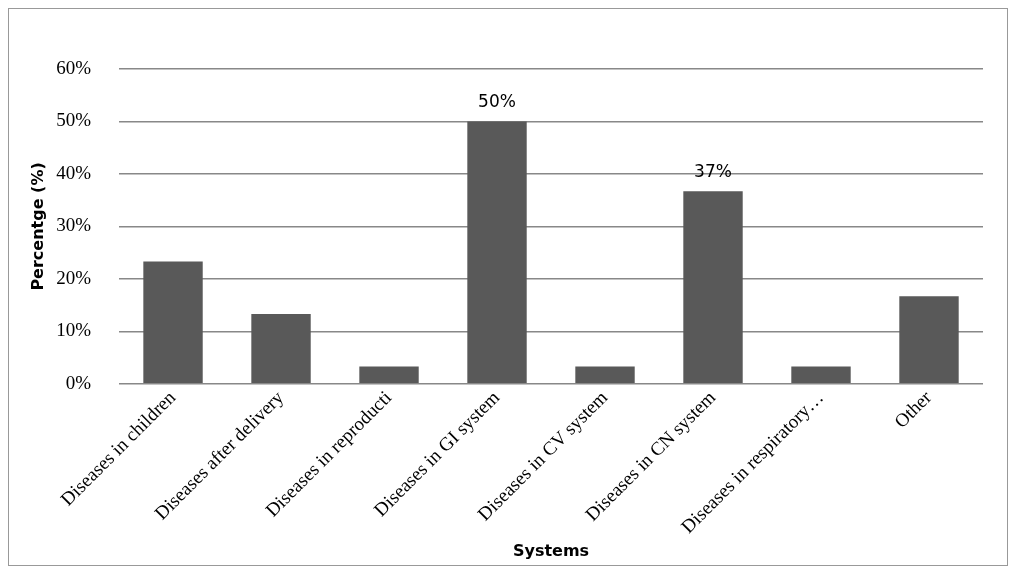  Describe the element at coordinates (551, 550) in the screenshot. I see `x-axis-title: Systems` at that location.